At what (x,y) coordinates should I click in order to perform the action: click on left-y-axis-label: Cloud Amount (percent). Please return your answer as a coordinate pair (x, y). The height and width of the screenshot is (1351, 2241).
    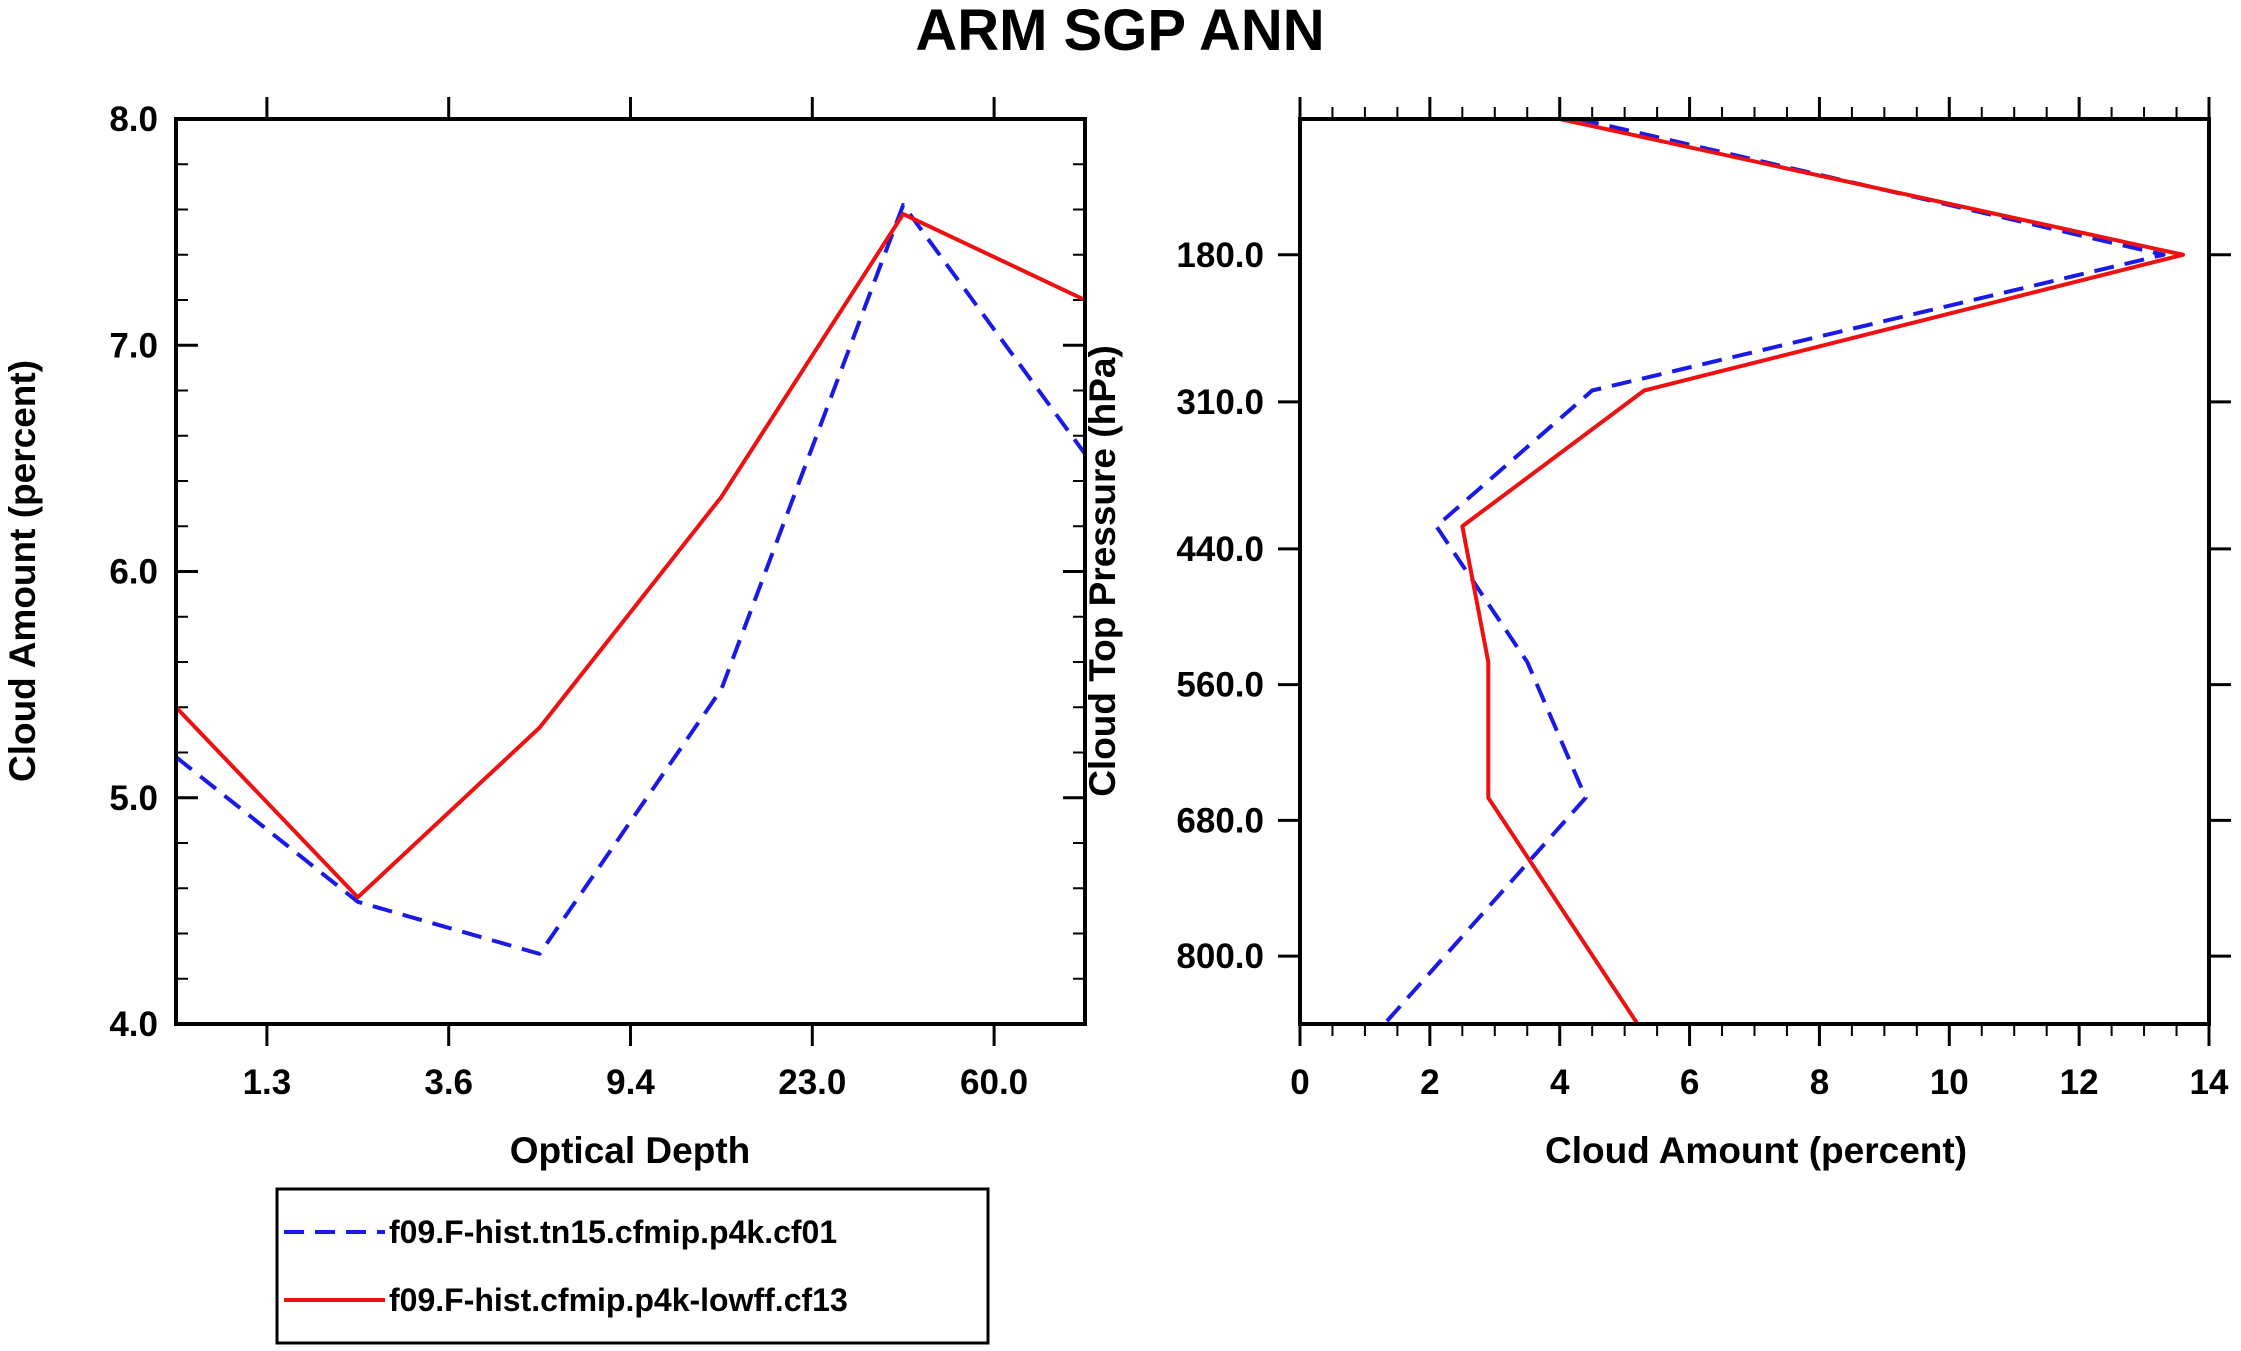
    Looking at the image, I should click on (22, 571).